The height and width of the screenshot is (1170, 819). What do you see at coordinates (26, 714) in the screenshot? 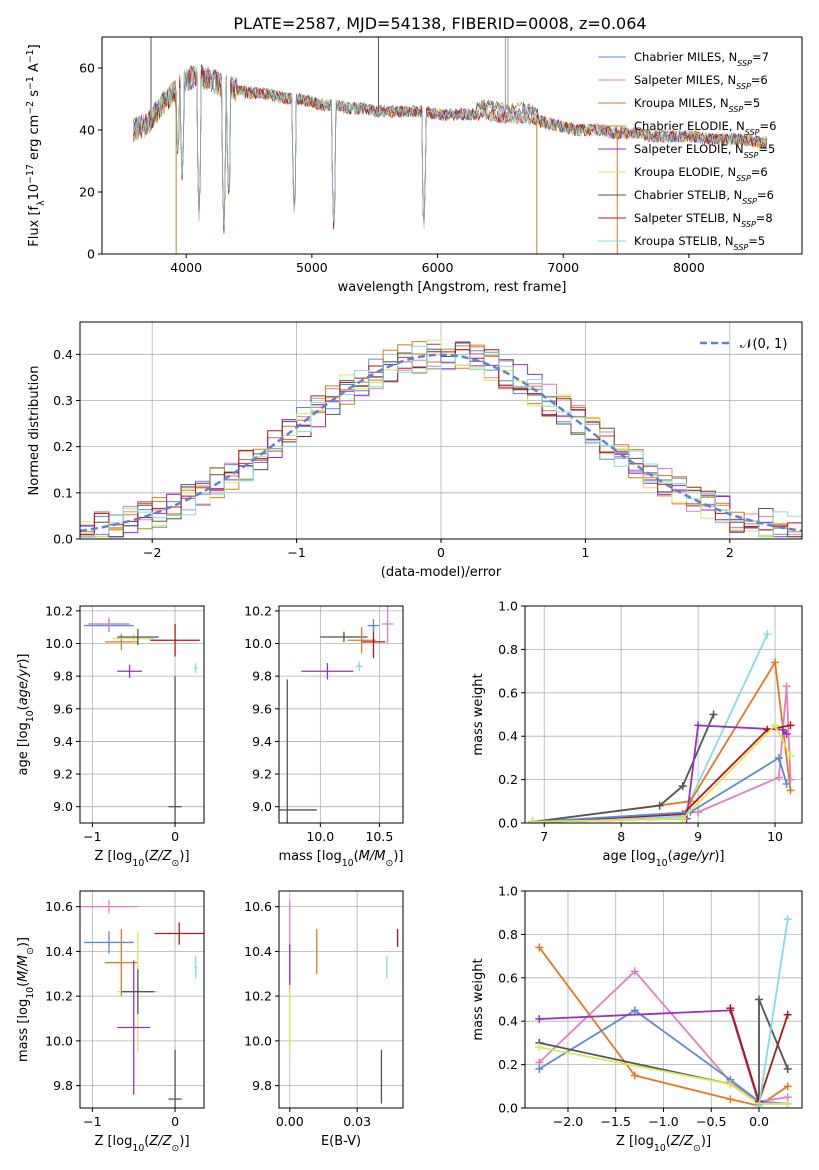
I see `y-axis-label: age [log10(age/yr)]` at bounding box center [26, 714].